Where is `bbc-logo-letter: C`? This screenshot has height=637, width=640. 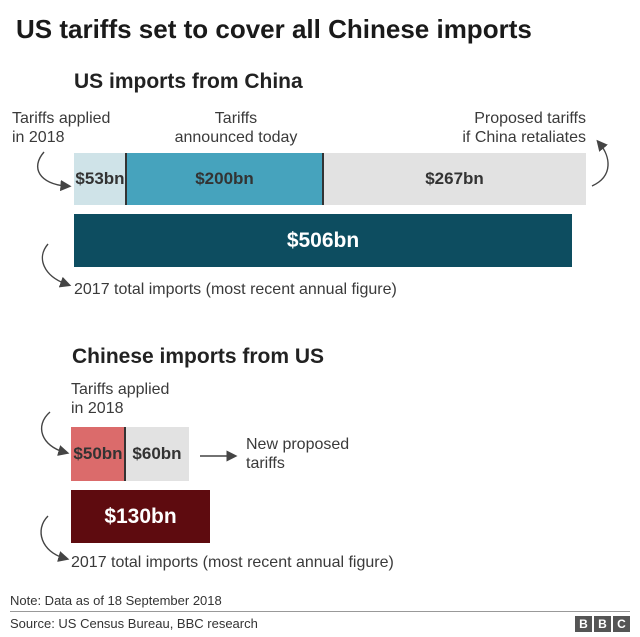 bbc-logo-letter: C is located at coordinates (621, 624).